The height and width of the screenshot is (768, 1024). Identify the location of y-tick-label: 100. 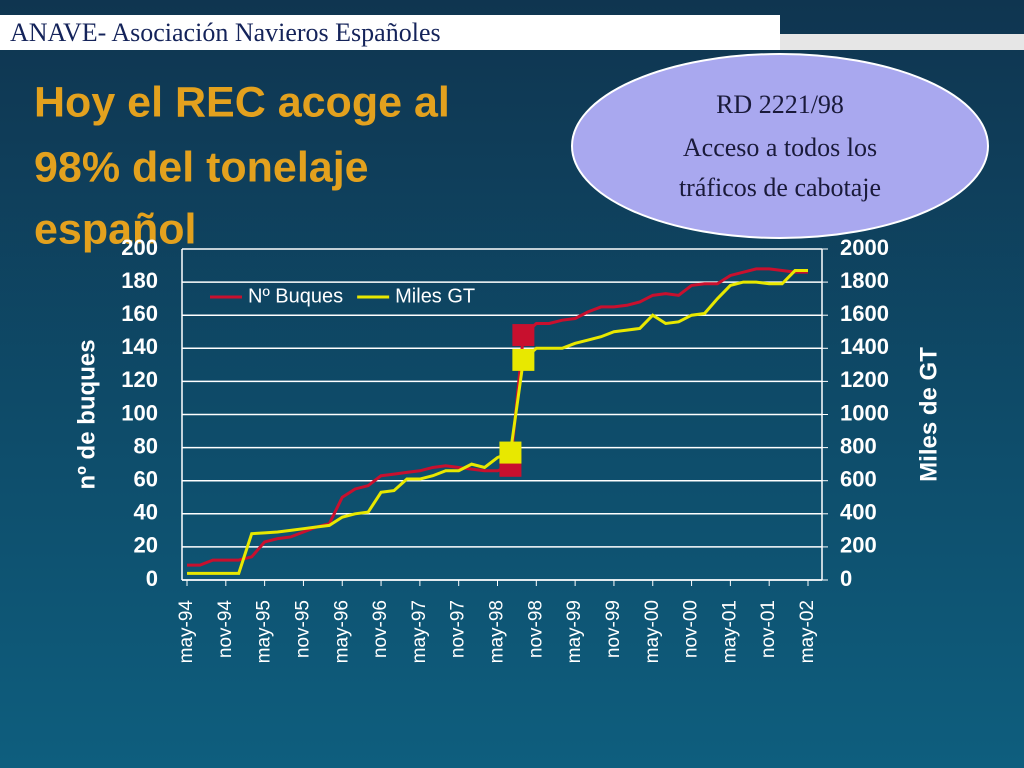
(139, 412).